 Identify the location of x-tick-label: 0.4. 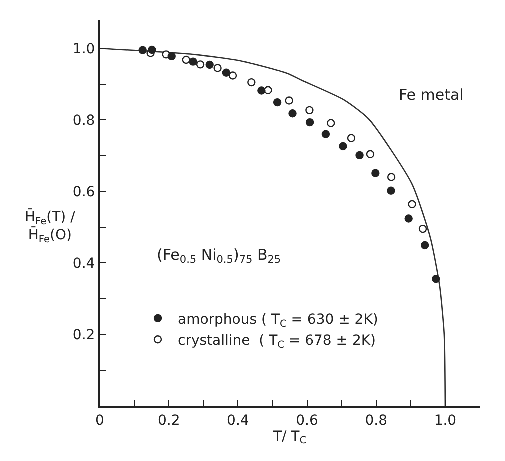
(238, 420).